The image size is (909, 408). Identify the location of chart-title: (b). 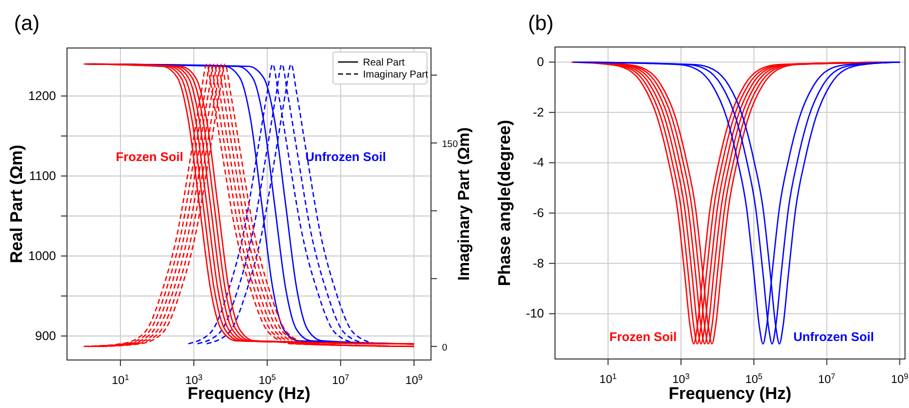
(541, 23).